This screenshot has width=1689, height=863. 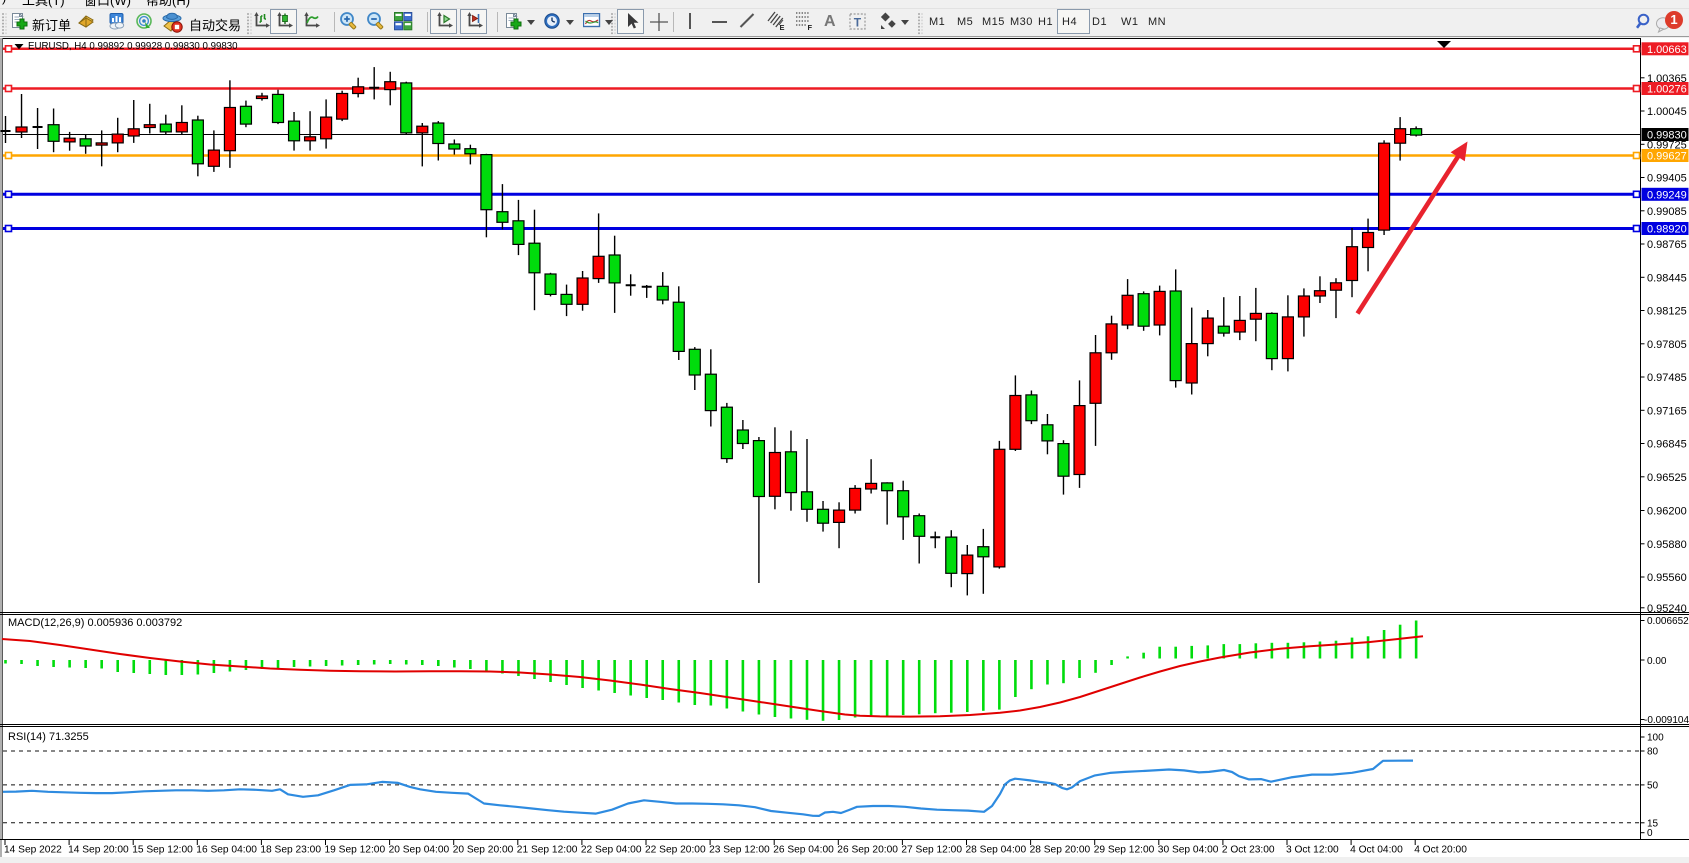 What do you see at coordinates (1667, 145) in the screenshot?
I see `svg-text: 0.99725` at bounding box center [1667, 145].